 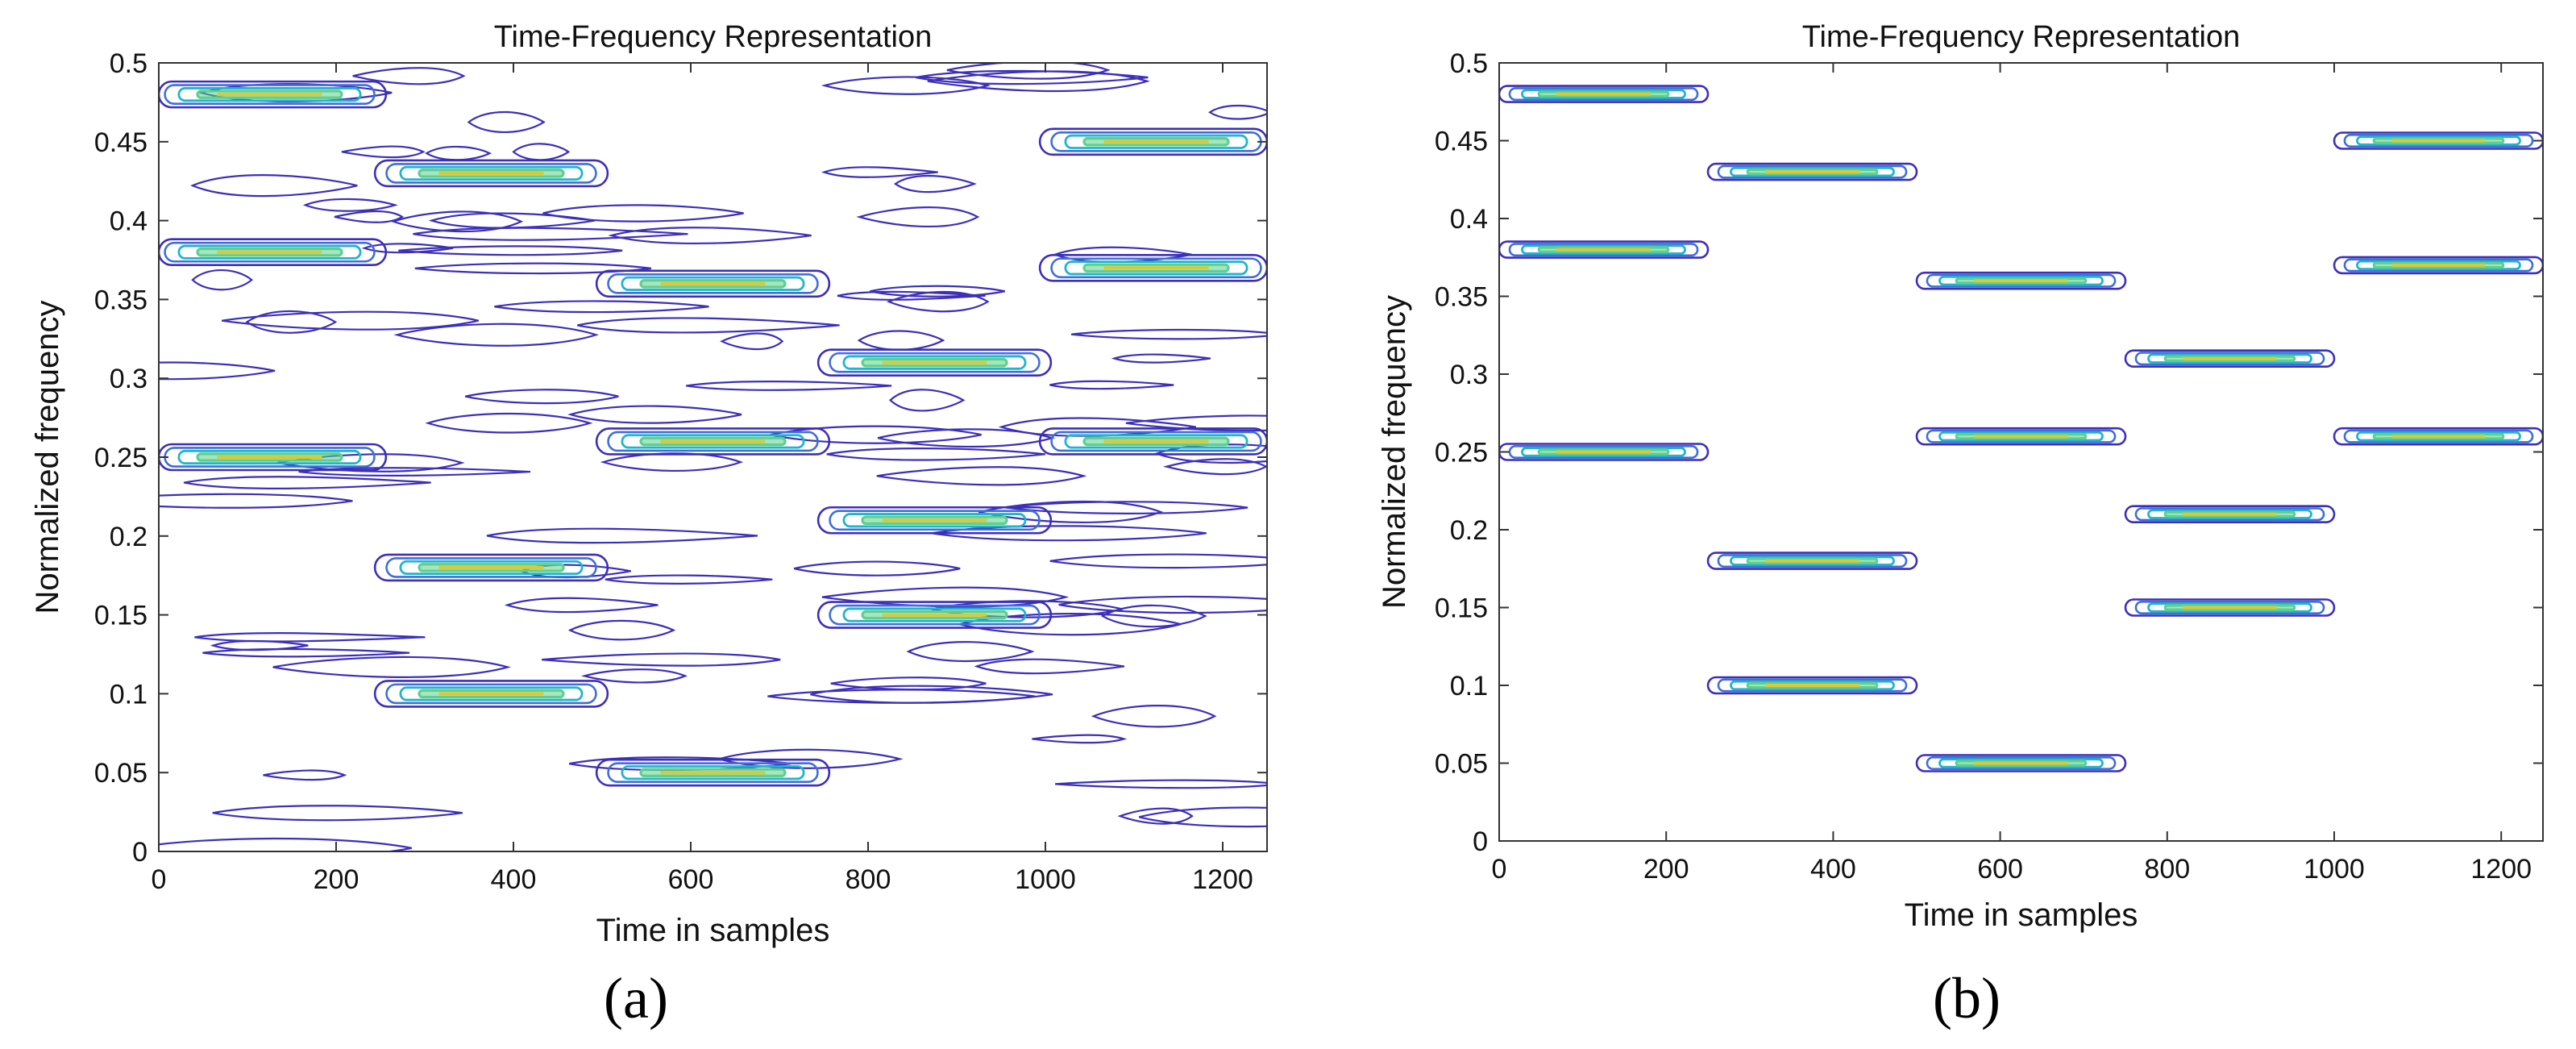 What do you see at coordinates (1666, 870) in the screenshot?
I see `x-tick-label: 200` at bounding box center [1666, 870].